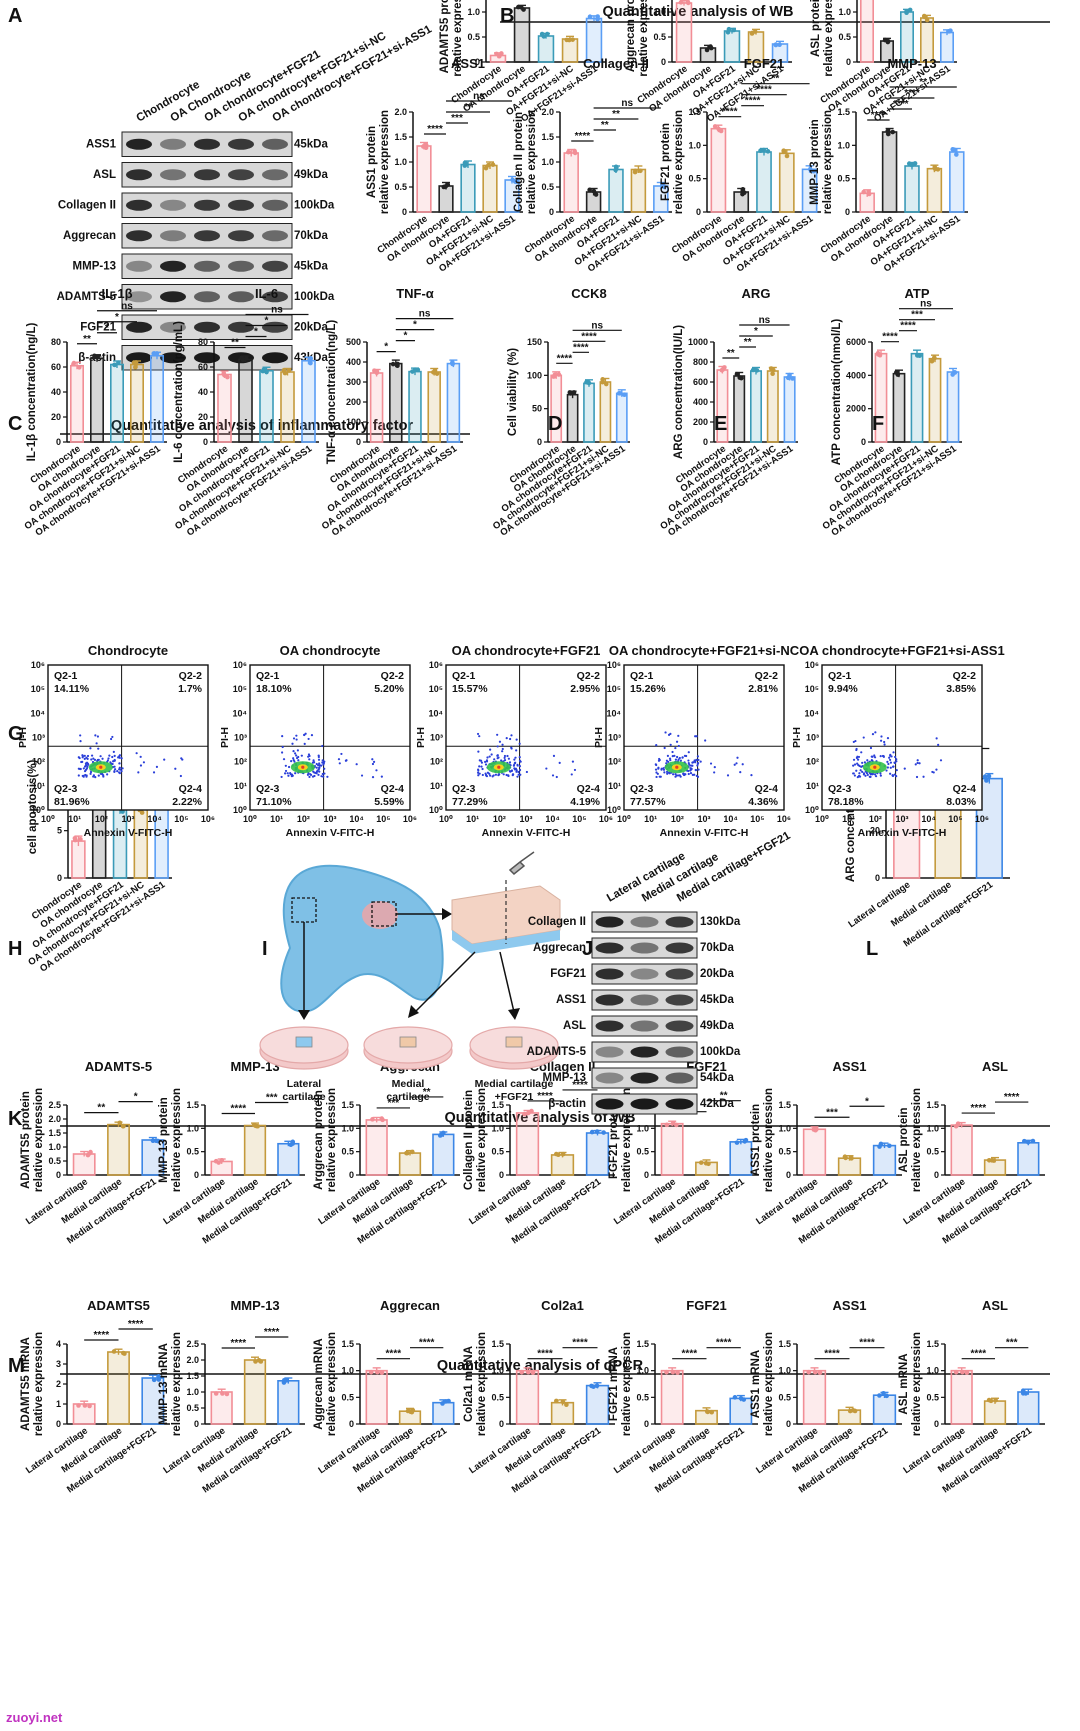 This screenshot has width=1080, height=1731. What do you see at coordinates (700, 362) in the screenshot?
I see `y-tick-label: 800` at bounding box center [700, 362].